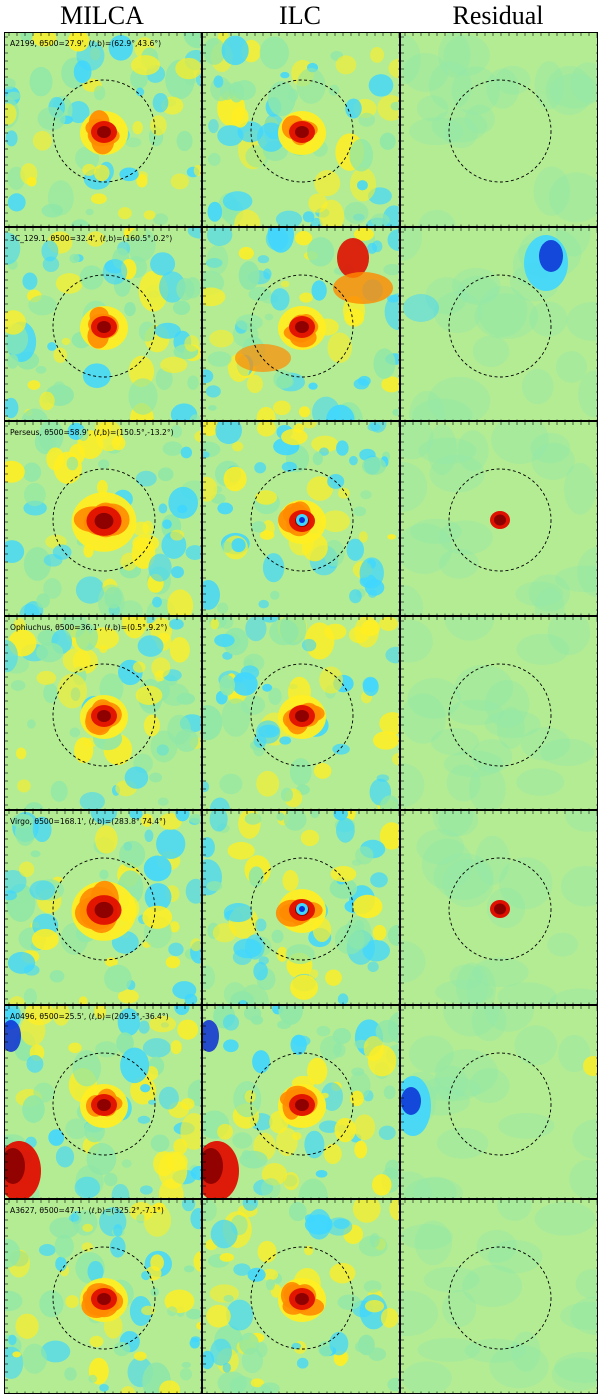 Image resolution: width=600 pixels, height=1398 pixels. I want to click on column-title-milca: MILCA, so click(102, 15).